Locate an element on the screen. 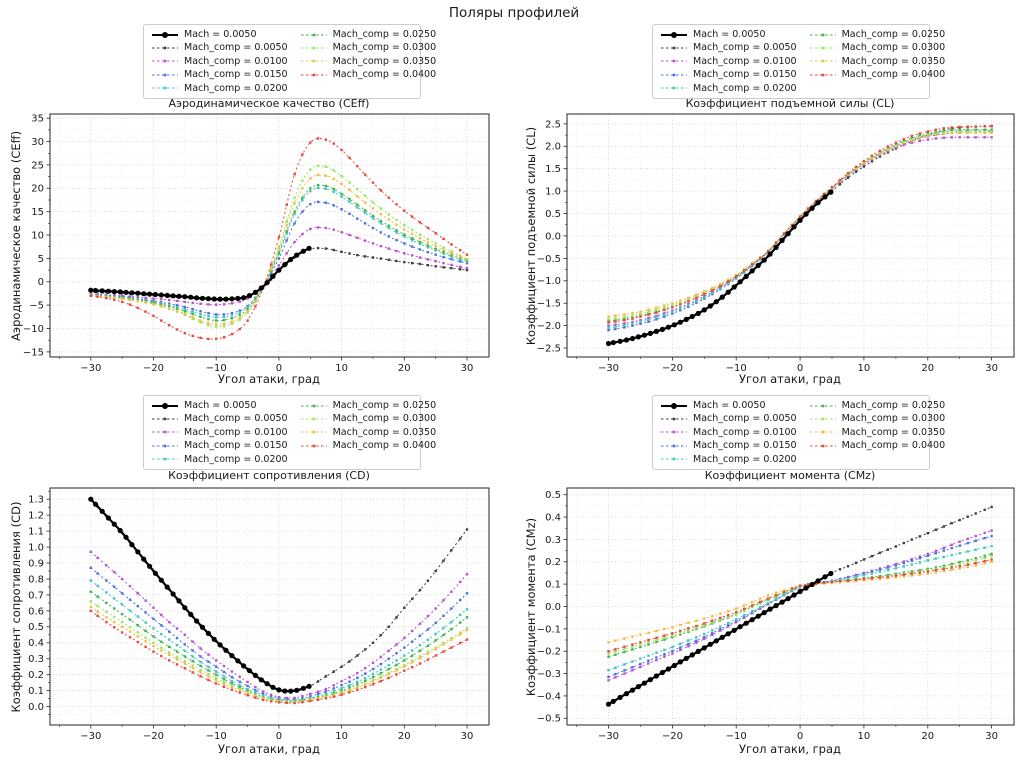 The width and height of the screenshot is (1029, 765). svg-text: −0.5 is located at coordinates (549, 719).